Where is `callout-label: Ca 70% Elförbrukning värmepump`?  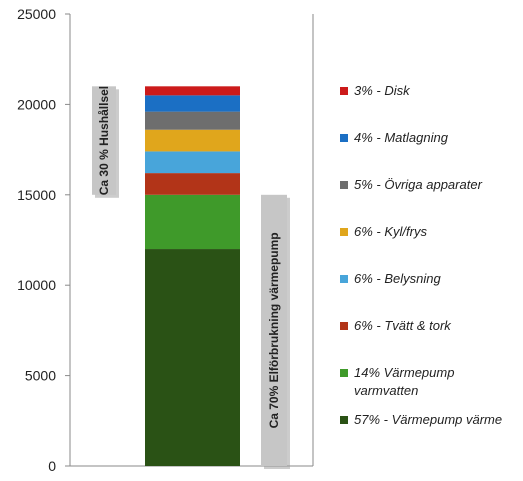 callout-label: Ca 70% Elförbrukning värmepump is located at coordinates (274, 330).